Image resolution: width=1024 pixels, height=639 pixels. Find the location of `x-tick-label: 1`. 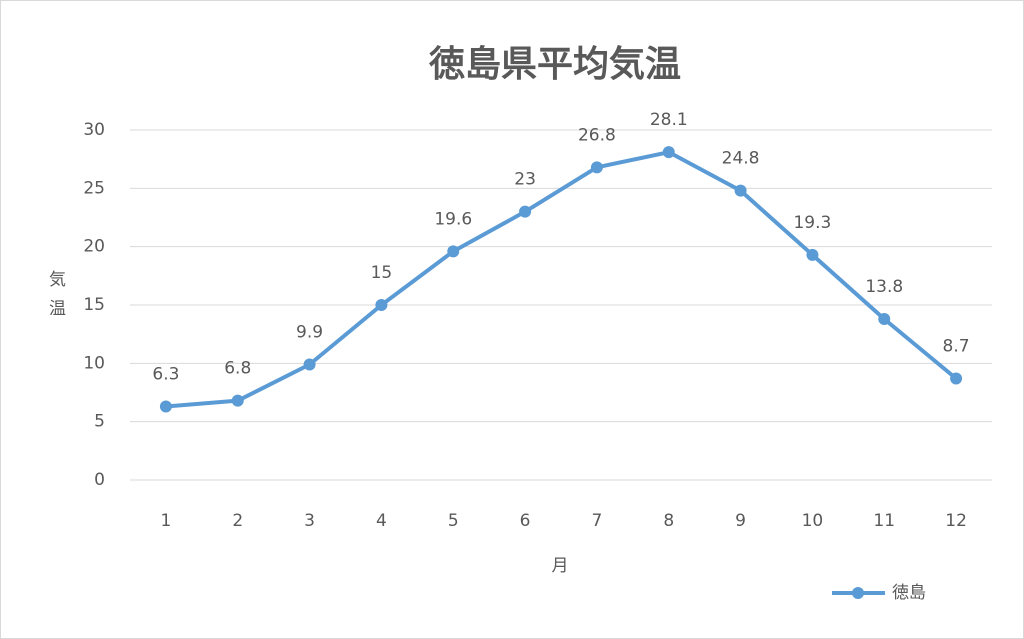

x-tick-label: 1 is located at coordinates (166, 521).